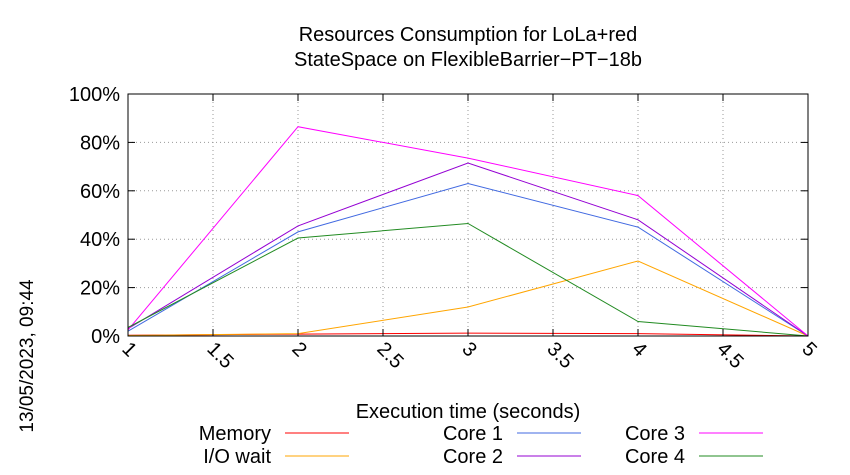 The image size is (850, 475). Describe the element at coordinates (655, 434) in the screenshot. I see `legend-label-core-3: Core 3` at that location.